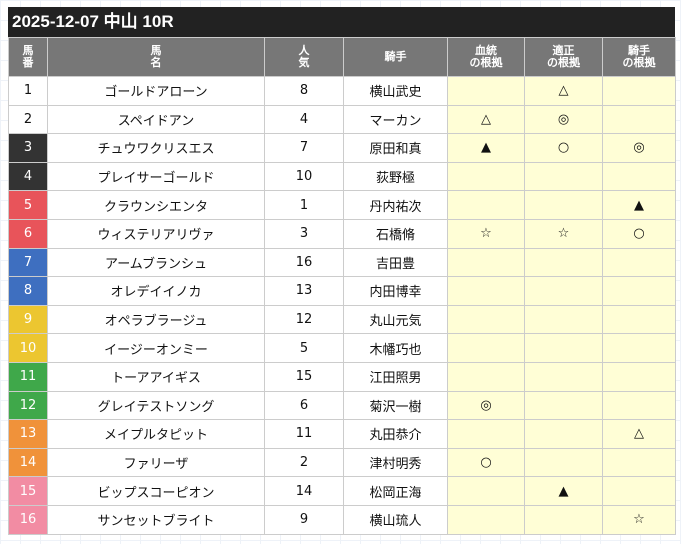  What do you see at coordinates (395, 205) in the screenshot?
I see `jockey-name: 丹内祐次` at bounding box center [395, 205].